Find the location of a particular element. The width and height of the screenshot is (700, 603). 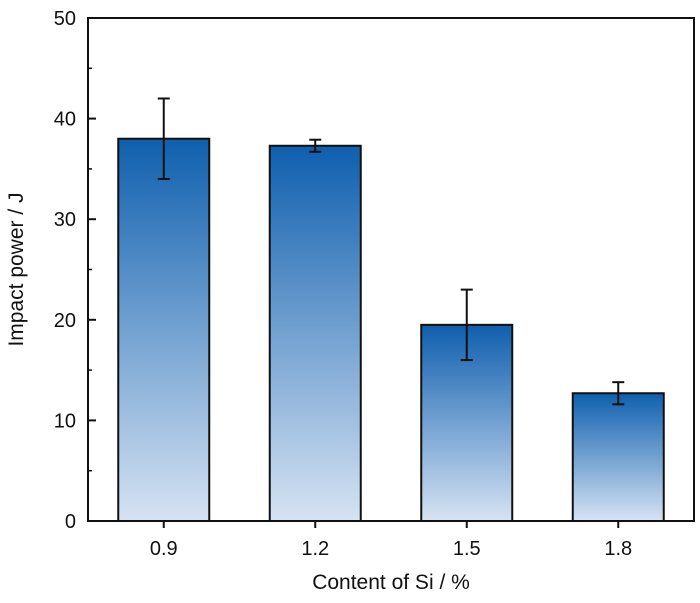

bar-1.8 is located at coordinates (618, 457).